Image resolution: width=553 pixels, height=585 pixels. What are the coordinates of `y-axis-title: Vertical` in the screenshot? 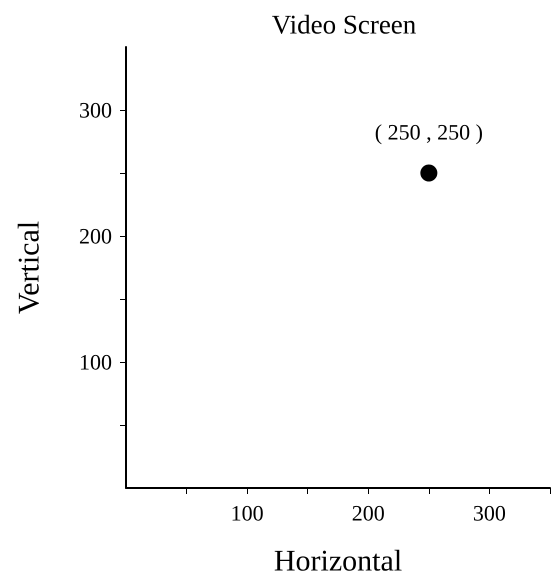 It's located at (29, 267).